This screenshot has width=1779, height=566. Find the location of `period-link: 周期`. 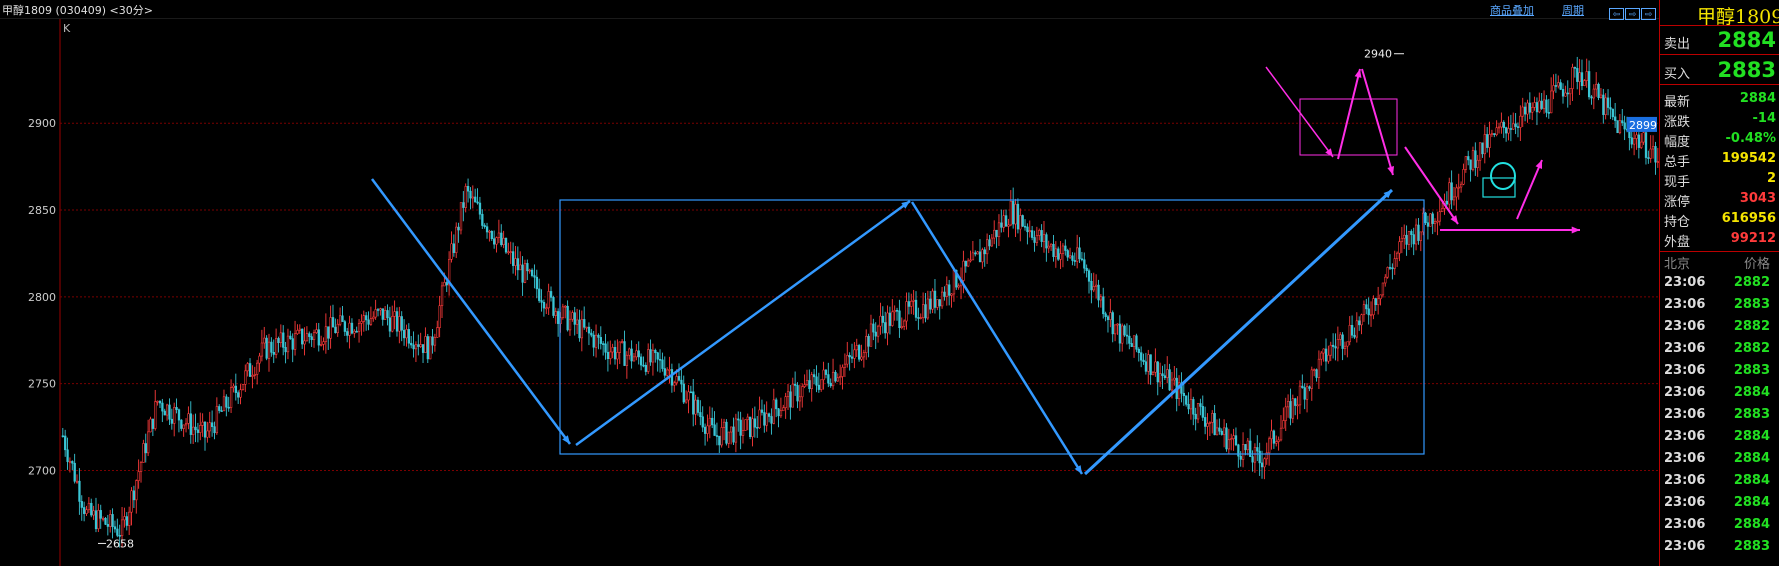

period-link: 周期 is located at coordinates (1573, 10).